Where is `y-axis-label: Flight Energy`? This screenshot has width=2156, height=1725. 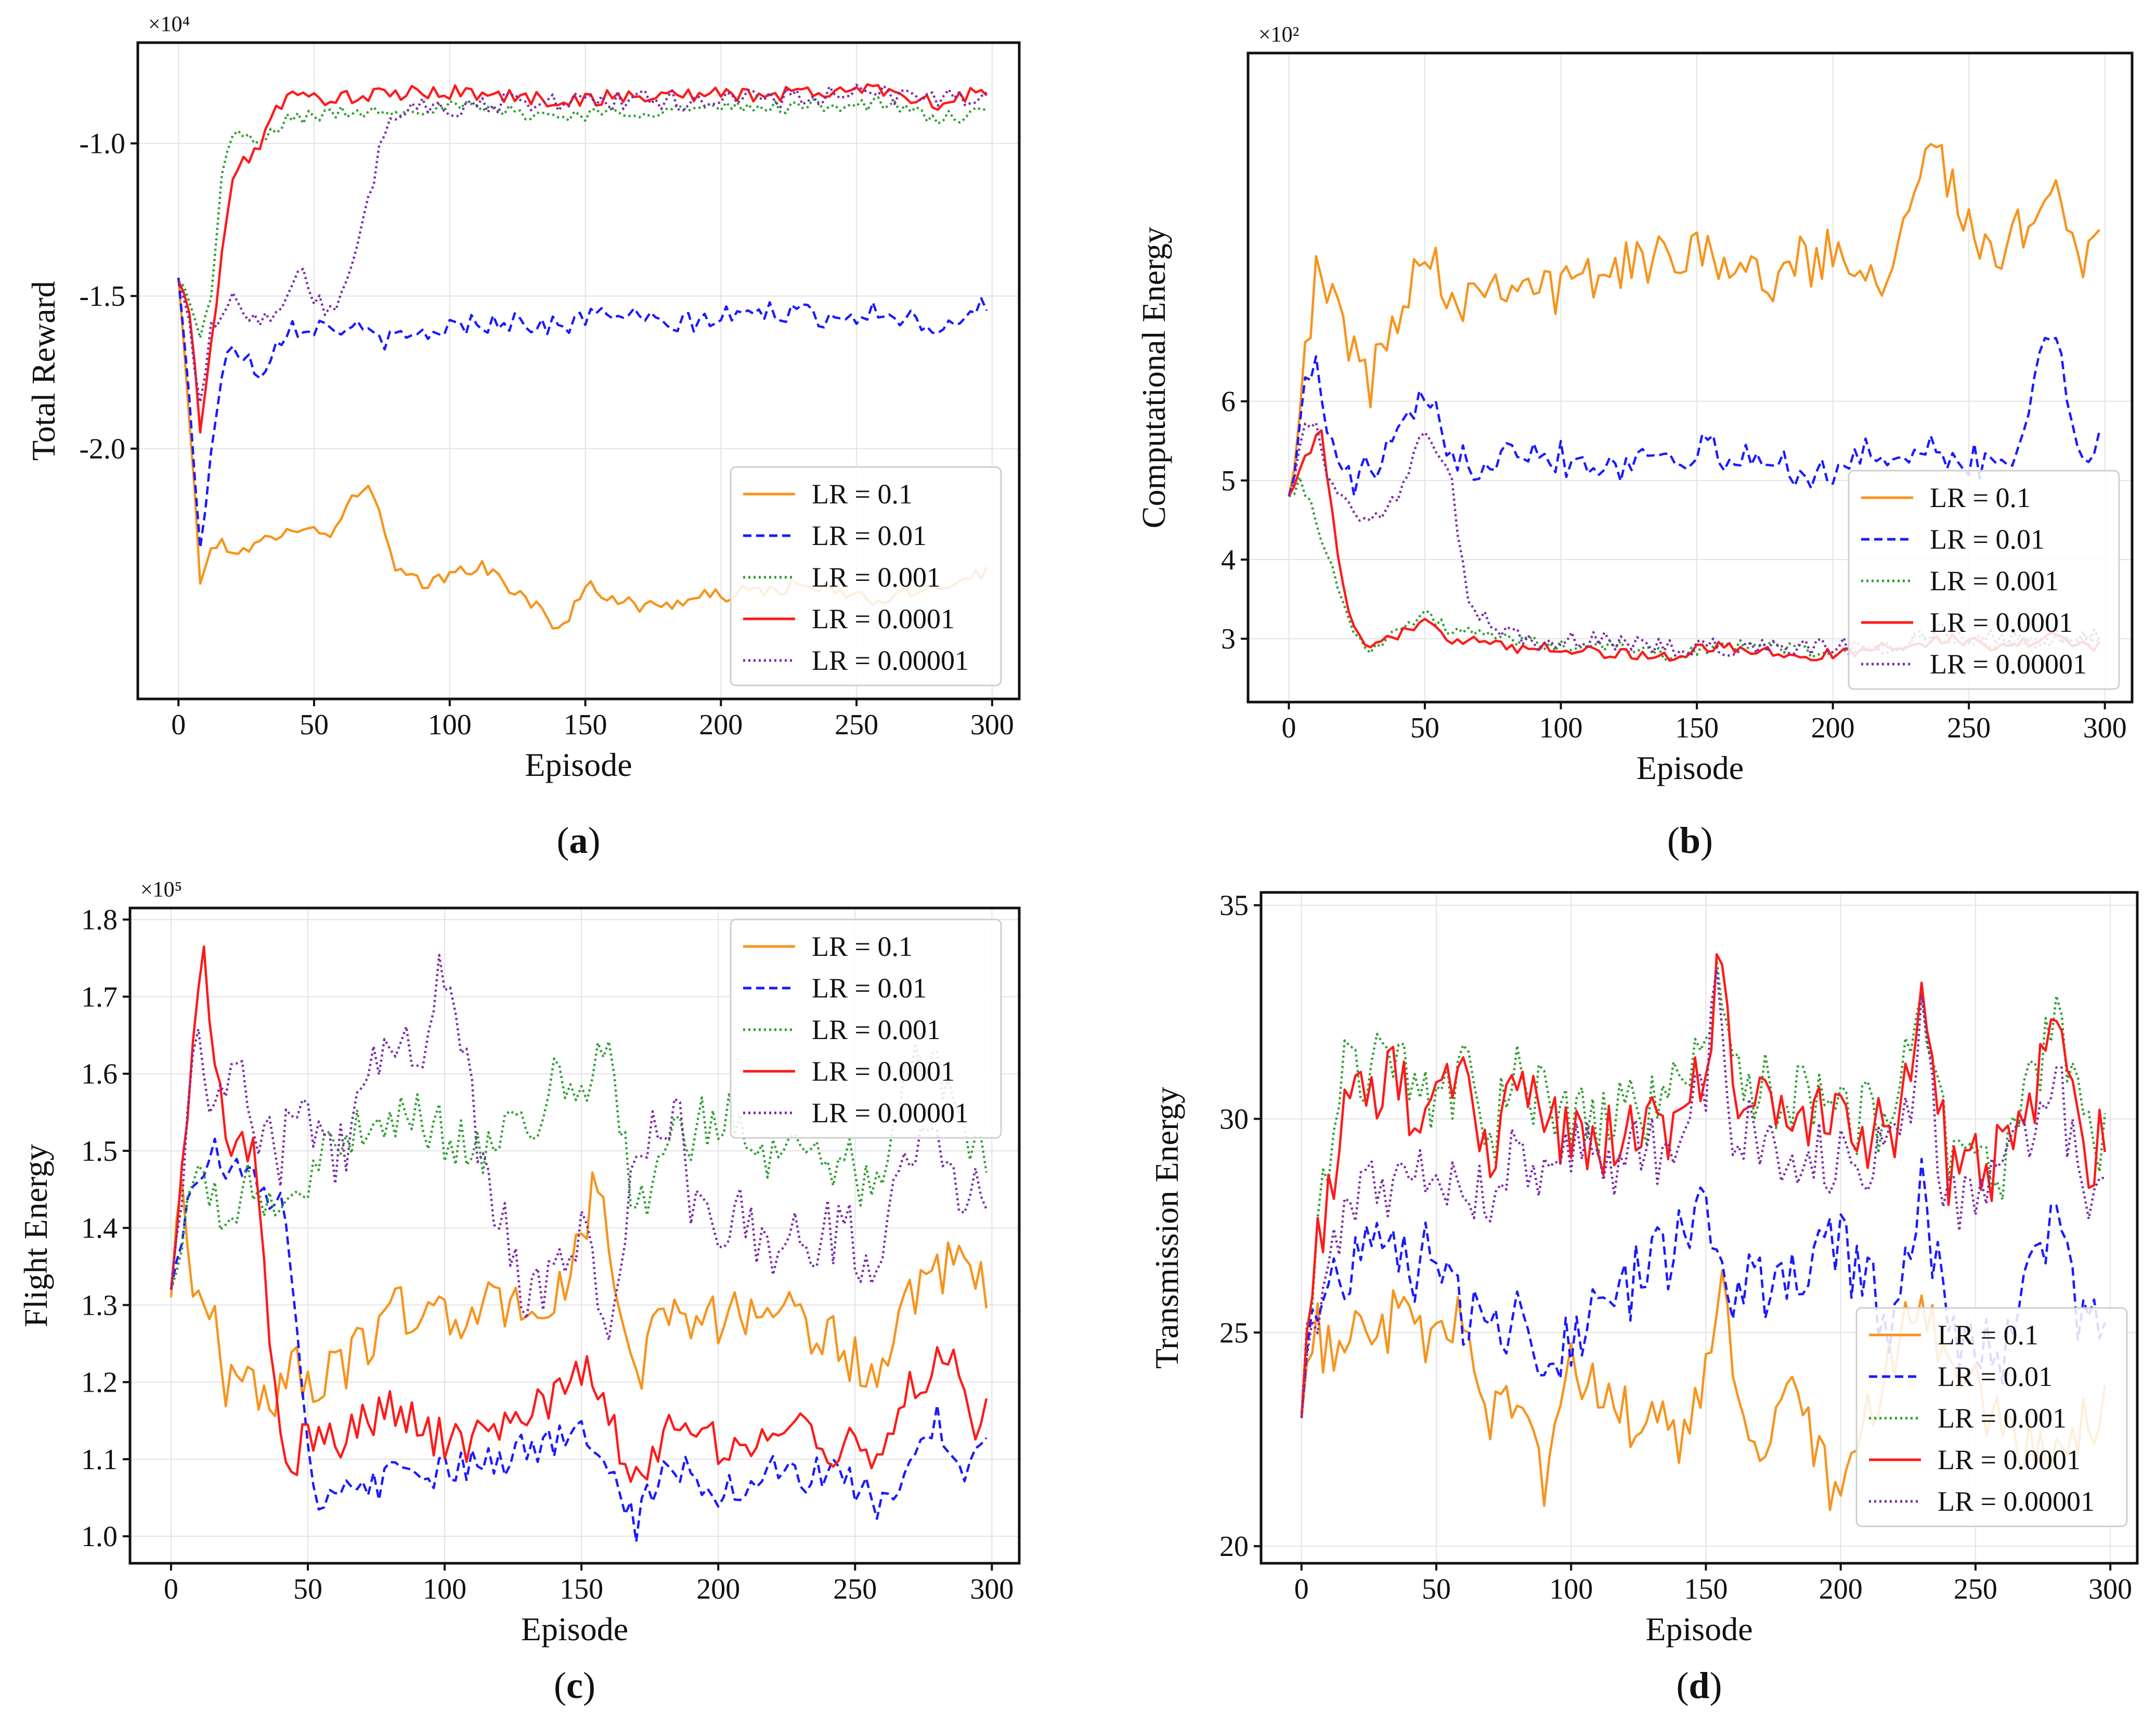 y-axis-label: Flight Energy is located at coordinates (35, 1236).